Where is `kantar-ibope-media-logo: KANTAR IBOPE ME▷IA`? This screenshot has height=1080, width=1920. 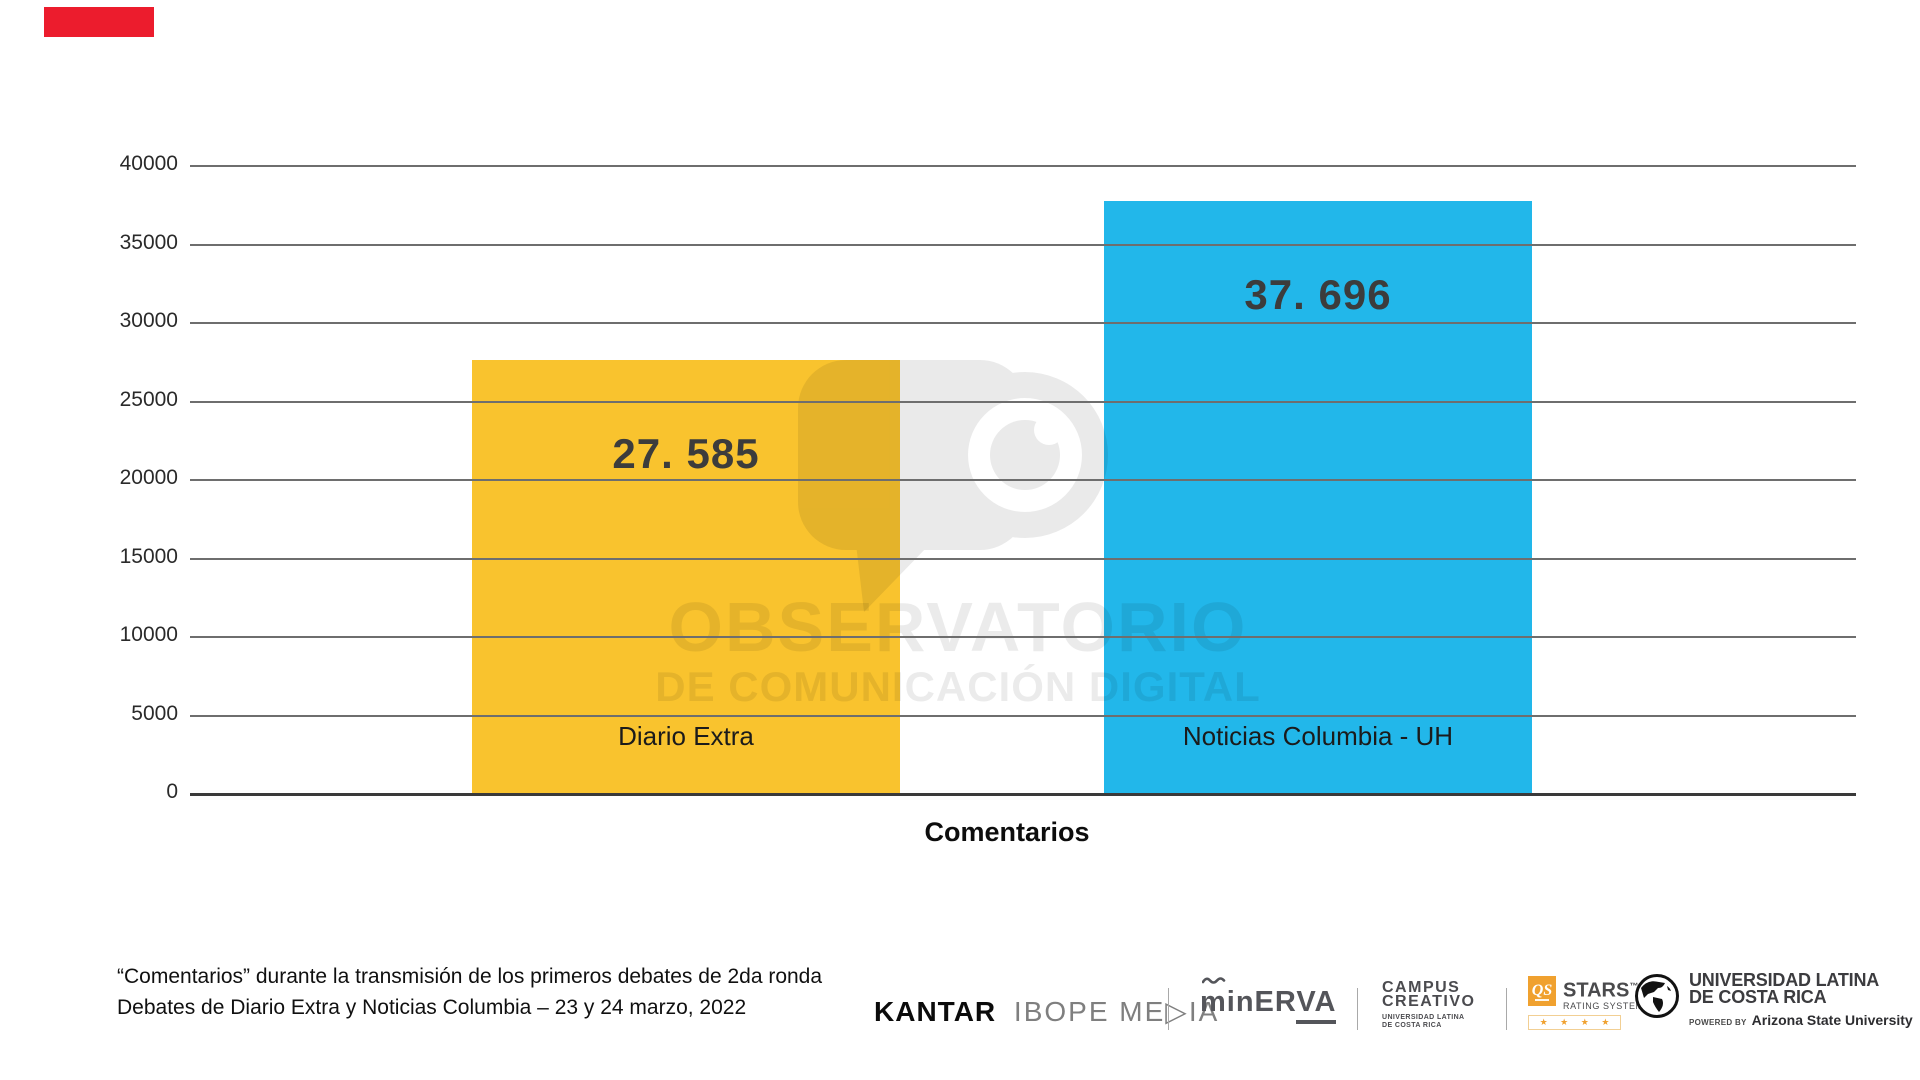 kantar-ibope-media-logo: KANTAR IBOPE ME▷IA is located at coordinates (1046, 1011).